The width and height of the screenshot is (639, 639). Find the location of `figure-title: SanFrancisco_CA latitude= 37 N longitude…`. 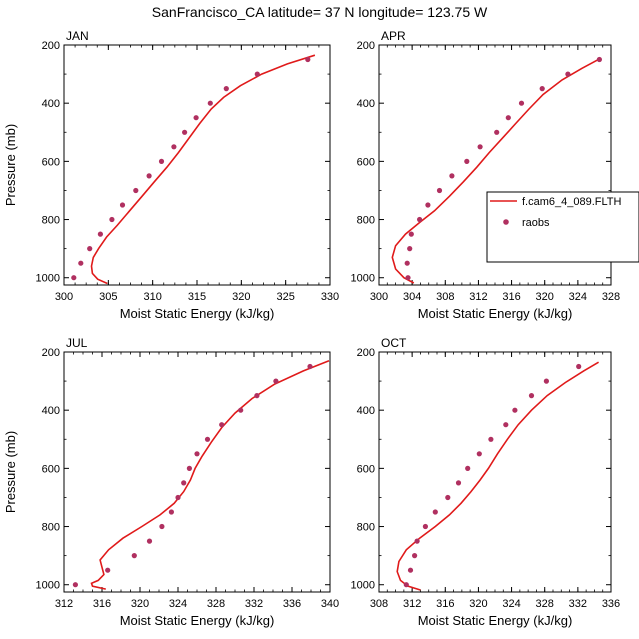

figure-title: SanFrancisco_CA latitude= 37 N longitude… is located at coordinates (320, 12).